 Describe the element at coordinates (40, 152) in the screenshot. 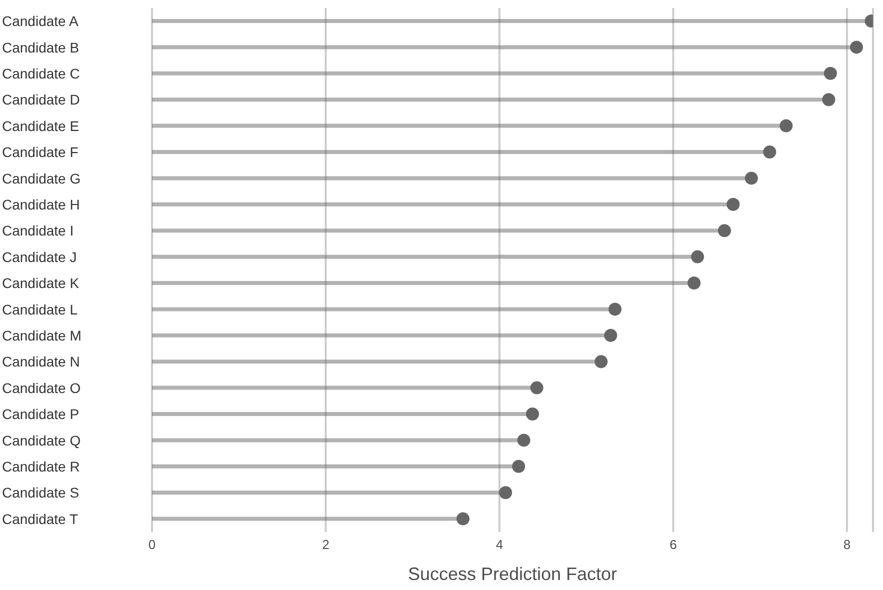

I see `y-tick-label: Candidate F` at that location.